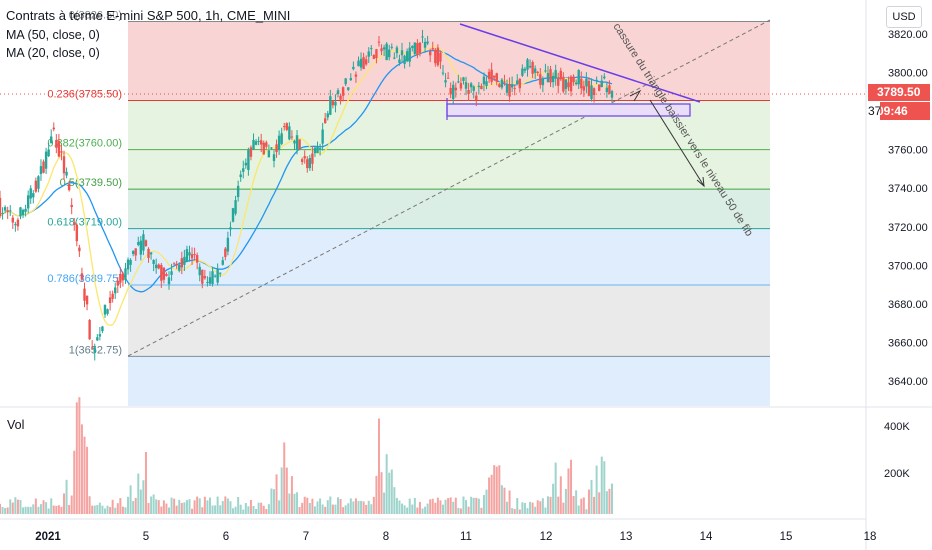 This screenshot has height=550, width=932. Describe the element at coordinates (908, 35) in the screenshot. I see `price-tick-label: 3820.00` at that location.